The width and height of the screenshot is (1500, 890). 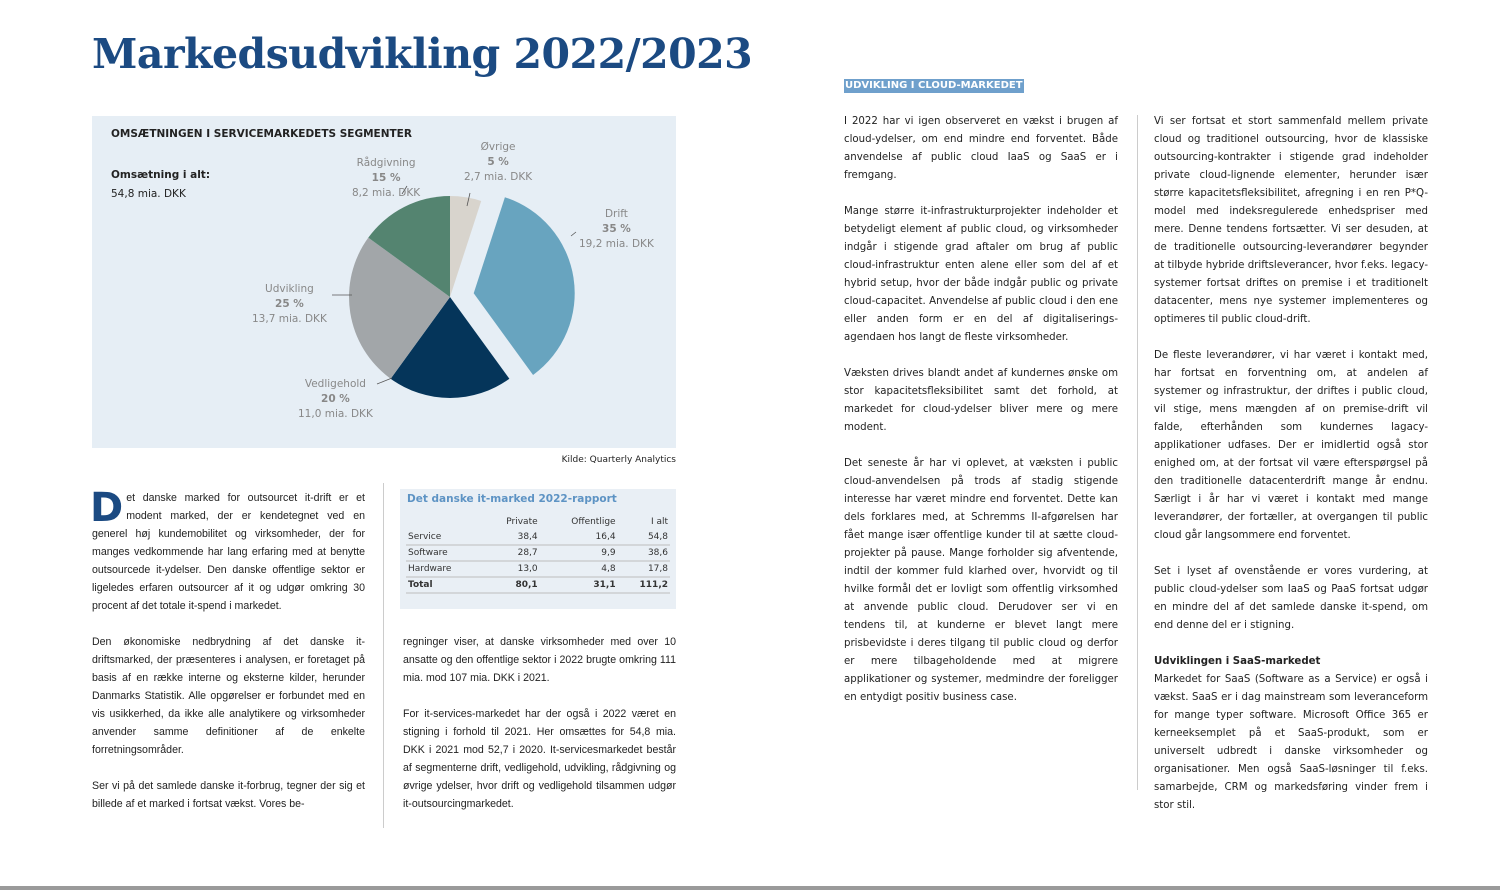 What do you see at coordinates (409, 246) in the screenshot?
I see `pie-slice-rdgivning` at bounding box center [409, 246].